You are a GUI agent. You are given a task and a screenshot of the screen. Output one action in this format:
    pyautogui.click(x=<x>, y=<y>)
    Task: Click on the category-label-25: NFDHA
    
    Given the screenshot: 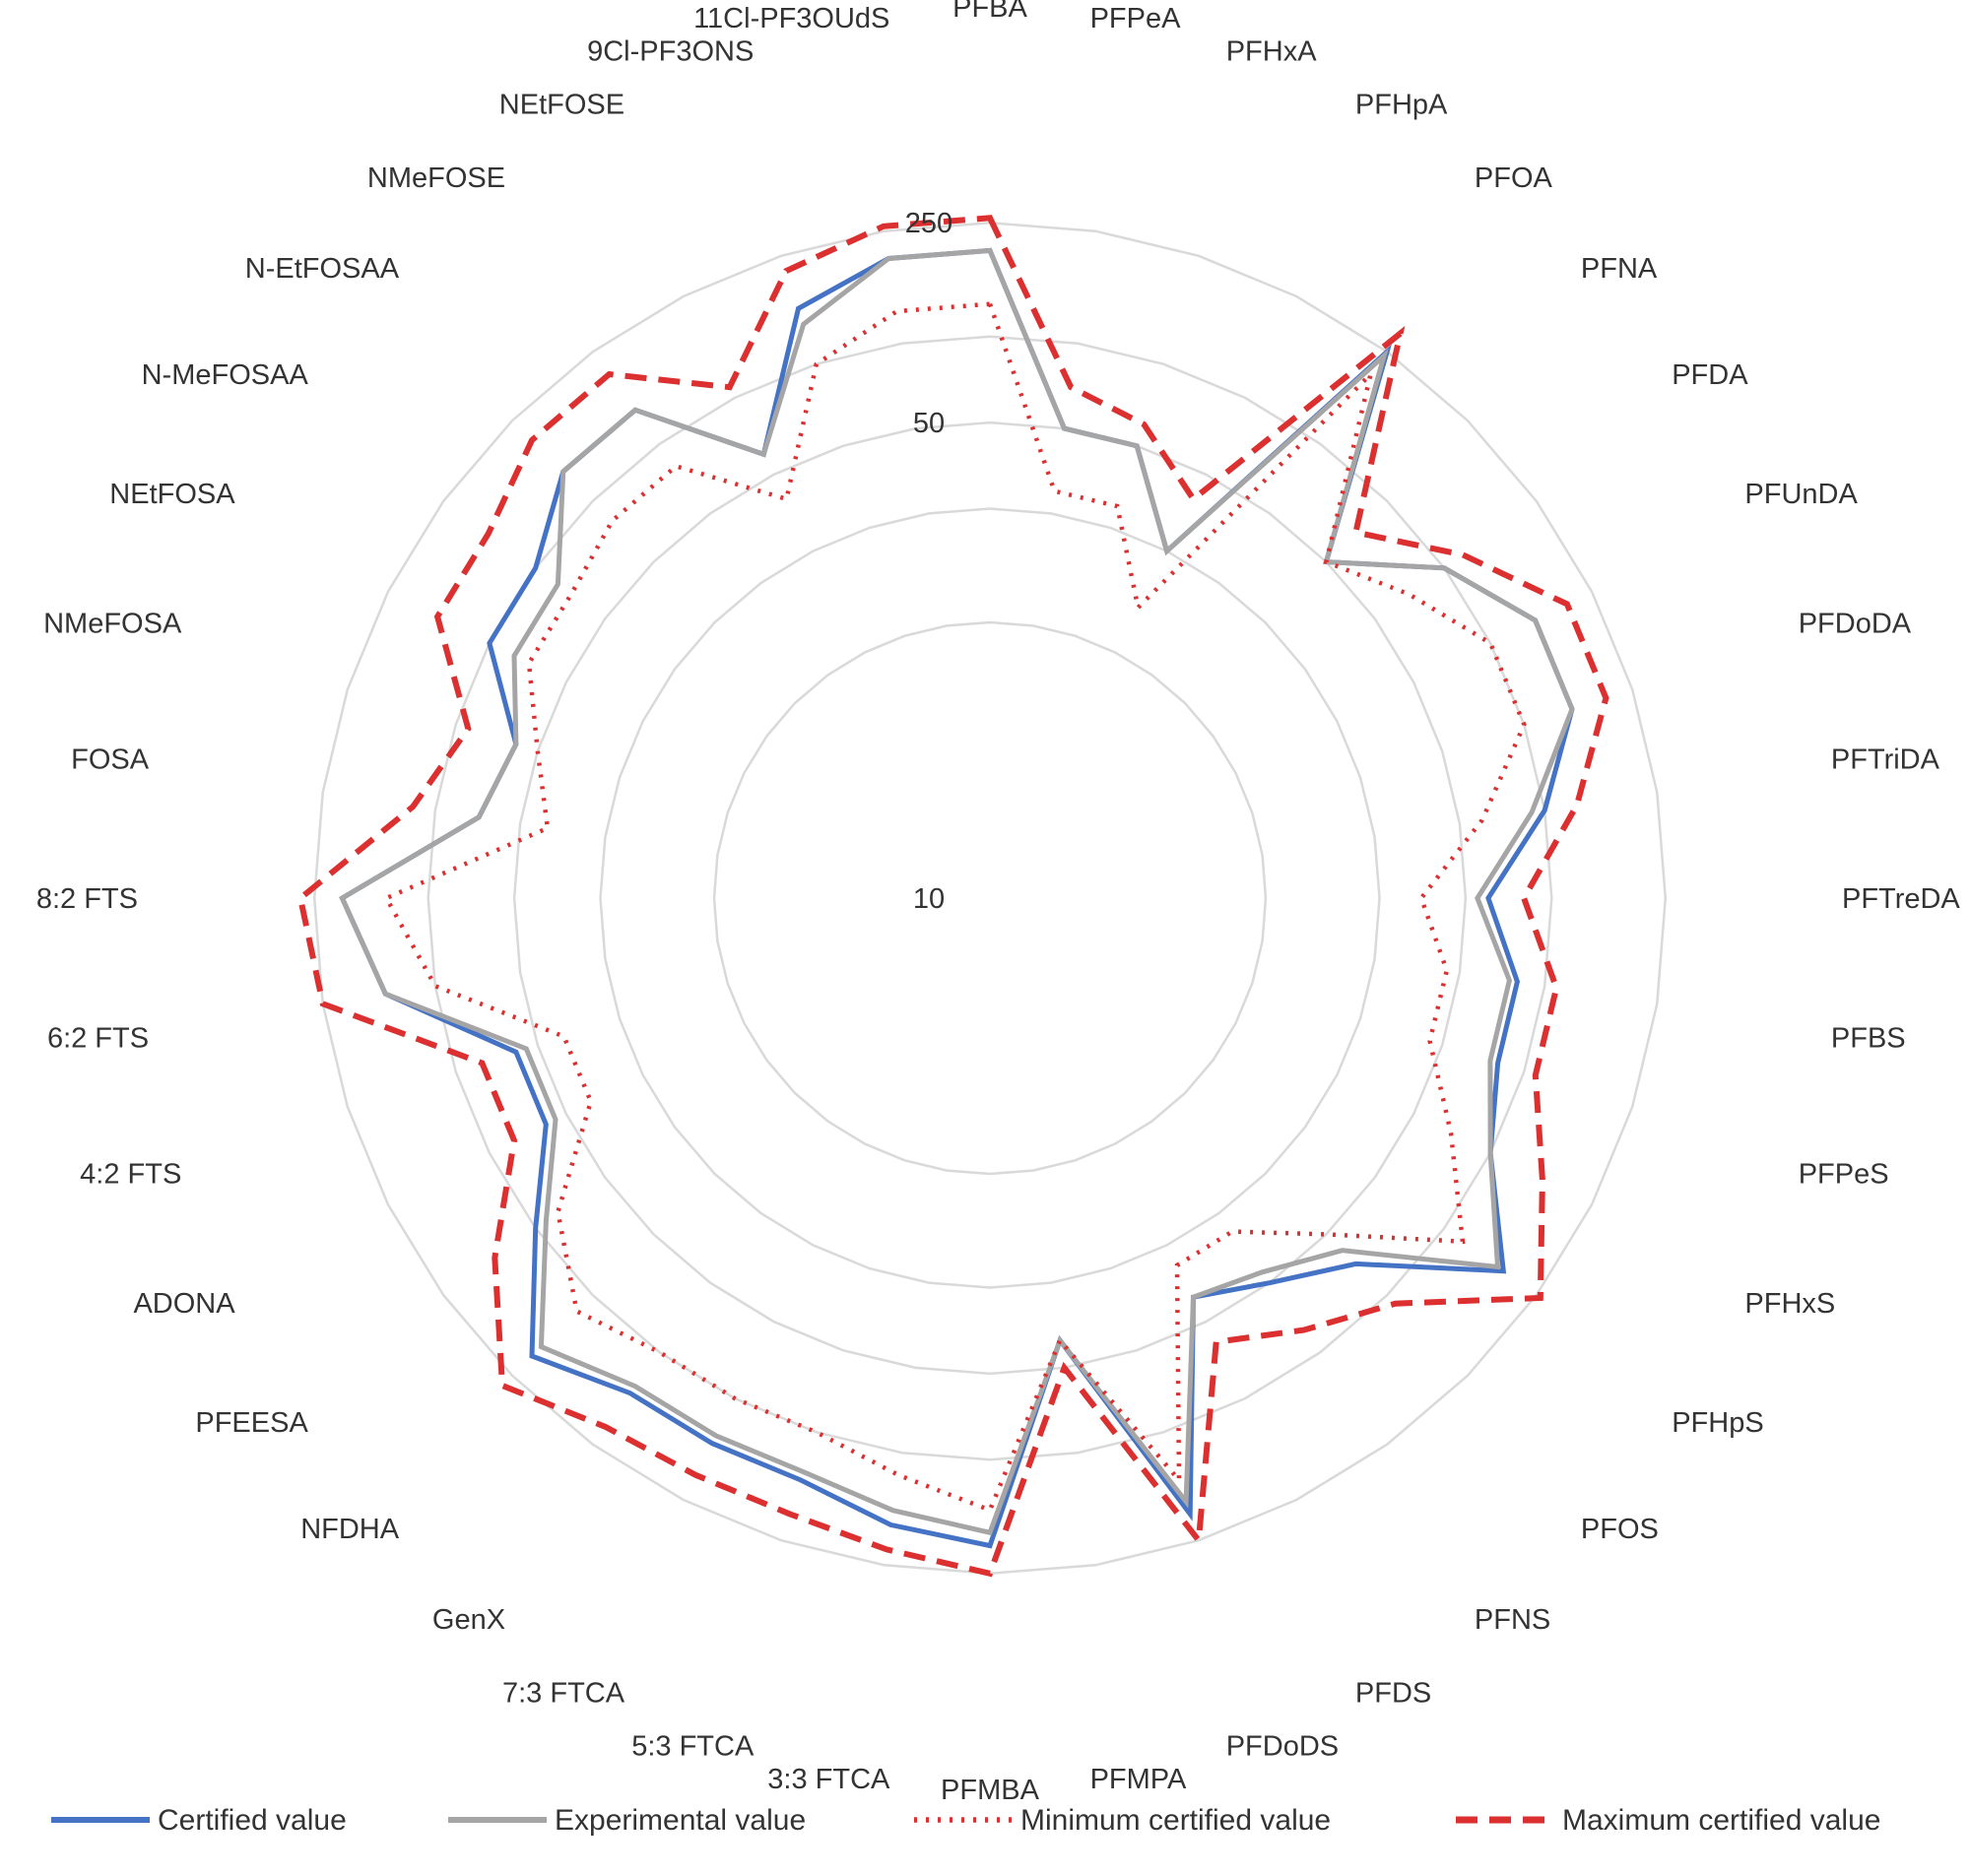 What is the action you would take?
    pyautogui.click(x=350, y=1530)
    